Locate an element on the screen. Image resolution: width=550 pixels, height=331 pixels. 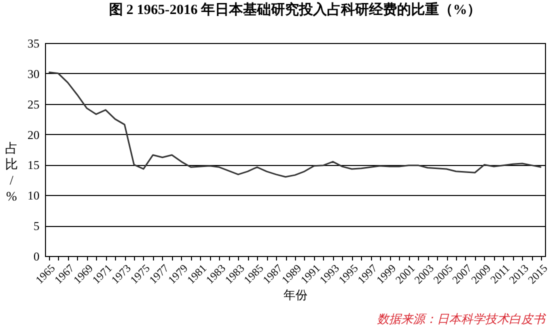
x-axis-title: 年份 is located at coordinates (296, 295).